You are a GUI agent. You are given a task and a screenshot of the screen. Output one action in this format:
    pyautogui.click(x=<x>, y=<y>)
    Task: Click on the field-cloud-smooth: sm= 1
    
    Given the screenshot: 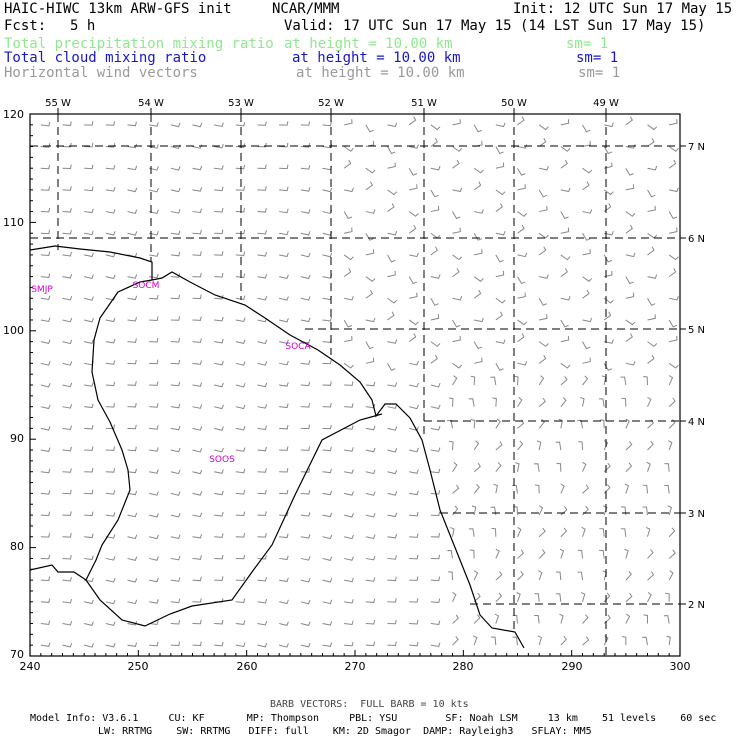 What is the action you would take?
    pyautogui.click(x=597, y=58)
    